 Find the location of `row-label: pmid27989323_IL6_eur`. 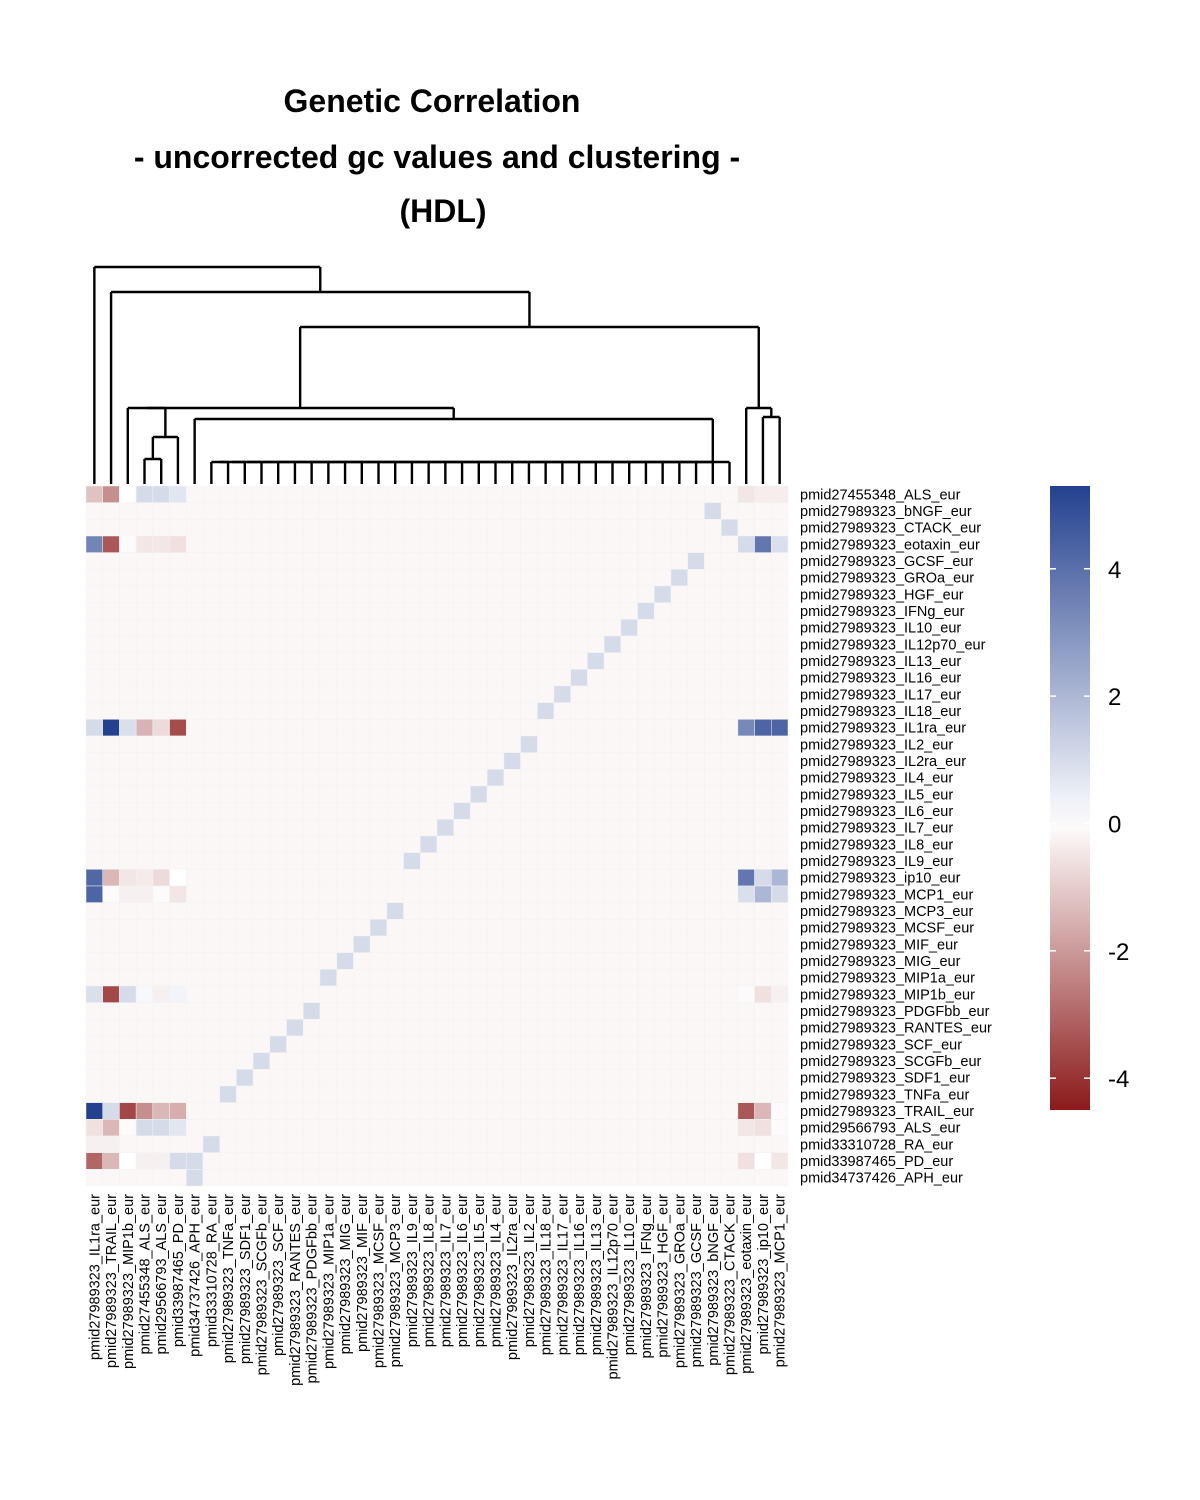

row-label: pmid27989323_IL6_eur is located at coordinates (876, 812).